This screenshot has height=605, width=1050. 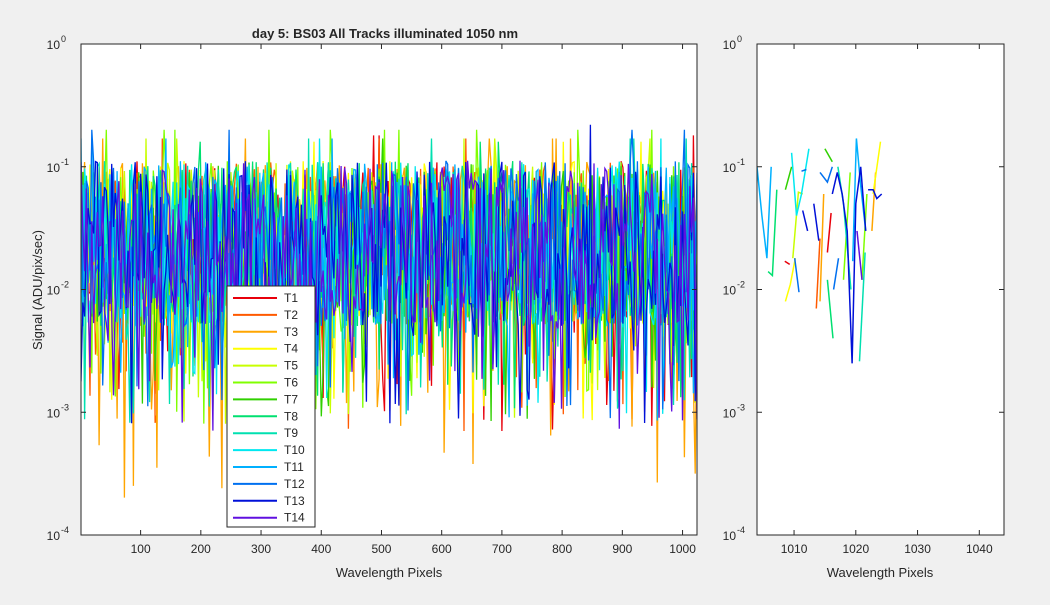 I want to click on zoom-ytick-exponent: 0, so click(x=739, y=39).